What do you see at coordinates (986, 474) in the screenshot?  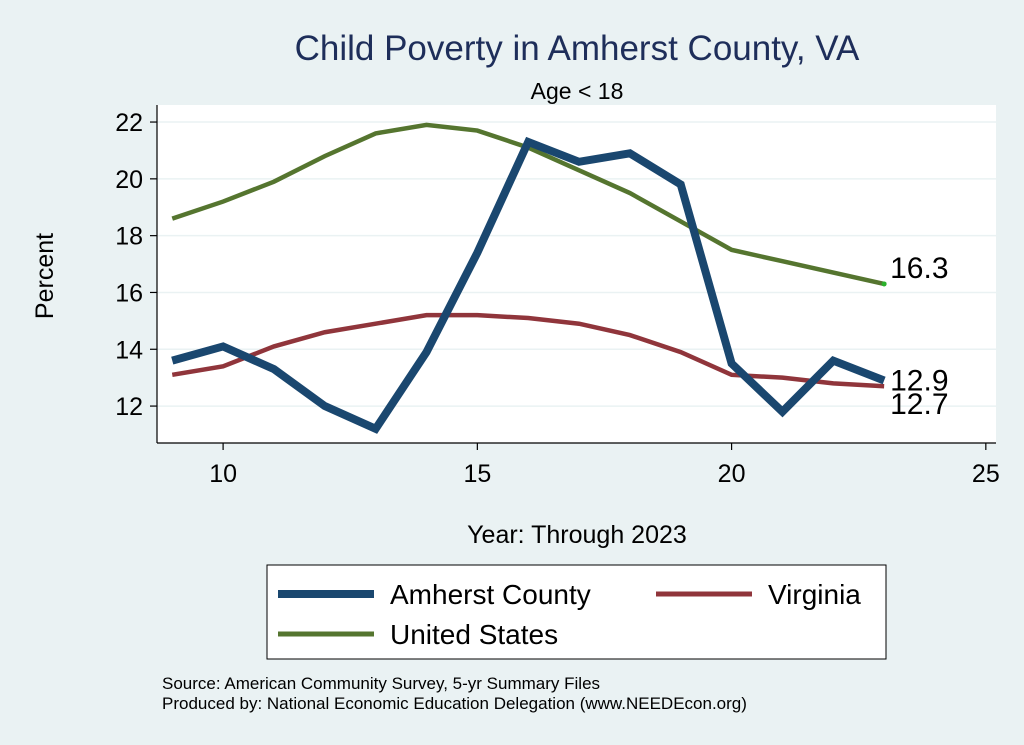 I see `x-tick-label: 25` at bounding box center [986, 474].